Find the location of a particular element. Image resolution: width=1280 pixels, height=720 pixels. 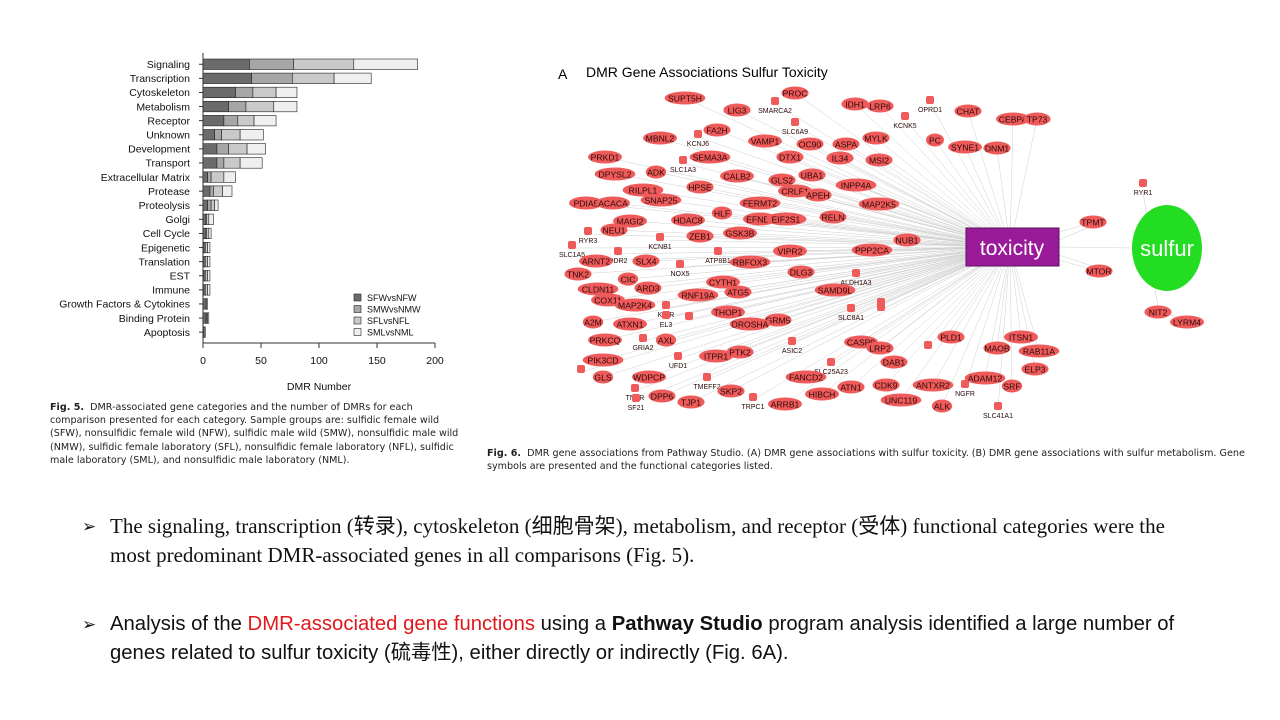

category-label: Transcription is located at coordinates (160, 79).